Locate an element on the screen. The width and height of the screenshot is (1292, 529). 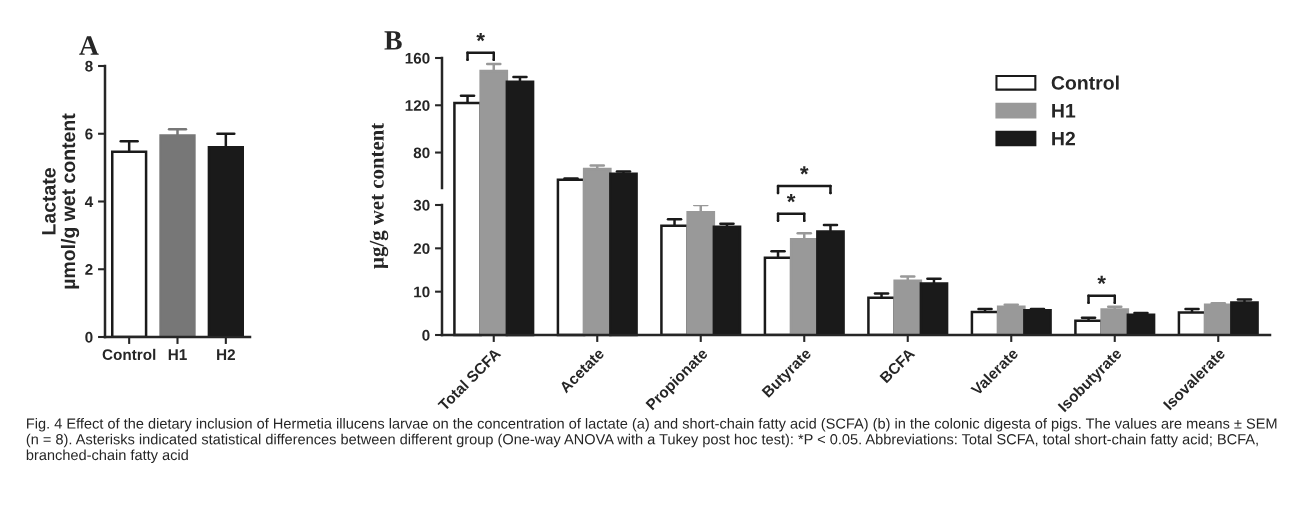
chart-title: A is located at coordinates (89, 45).